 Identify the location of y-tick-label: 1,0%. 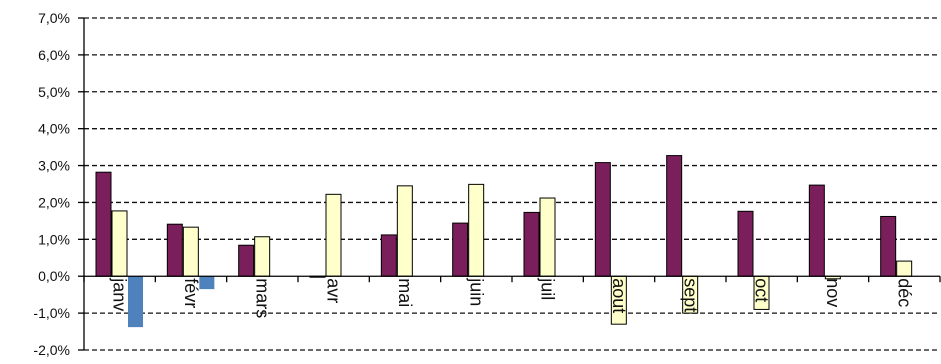
(54, 239).